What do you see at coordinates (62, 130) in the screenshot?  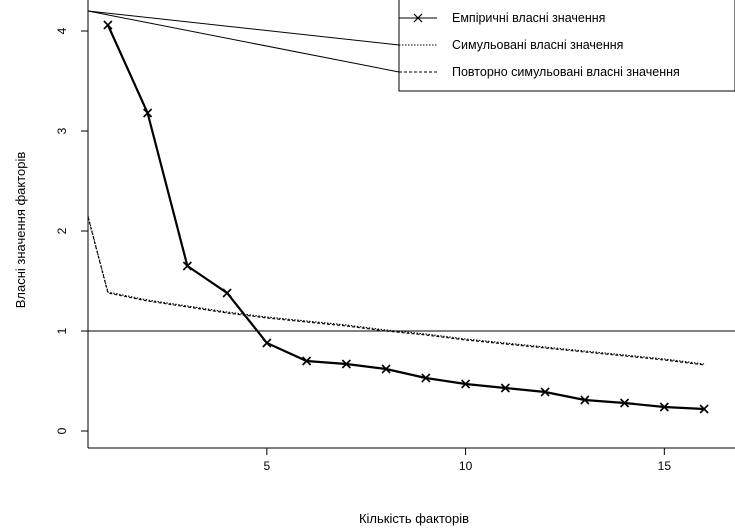 I see `y-tick-label: 3` at bounding box center [62, 130].